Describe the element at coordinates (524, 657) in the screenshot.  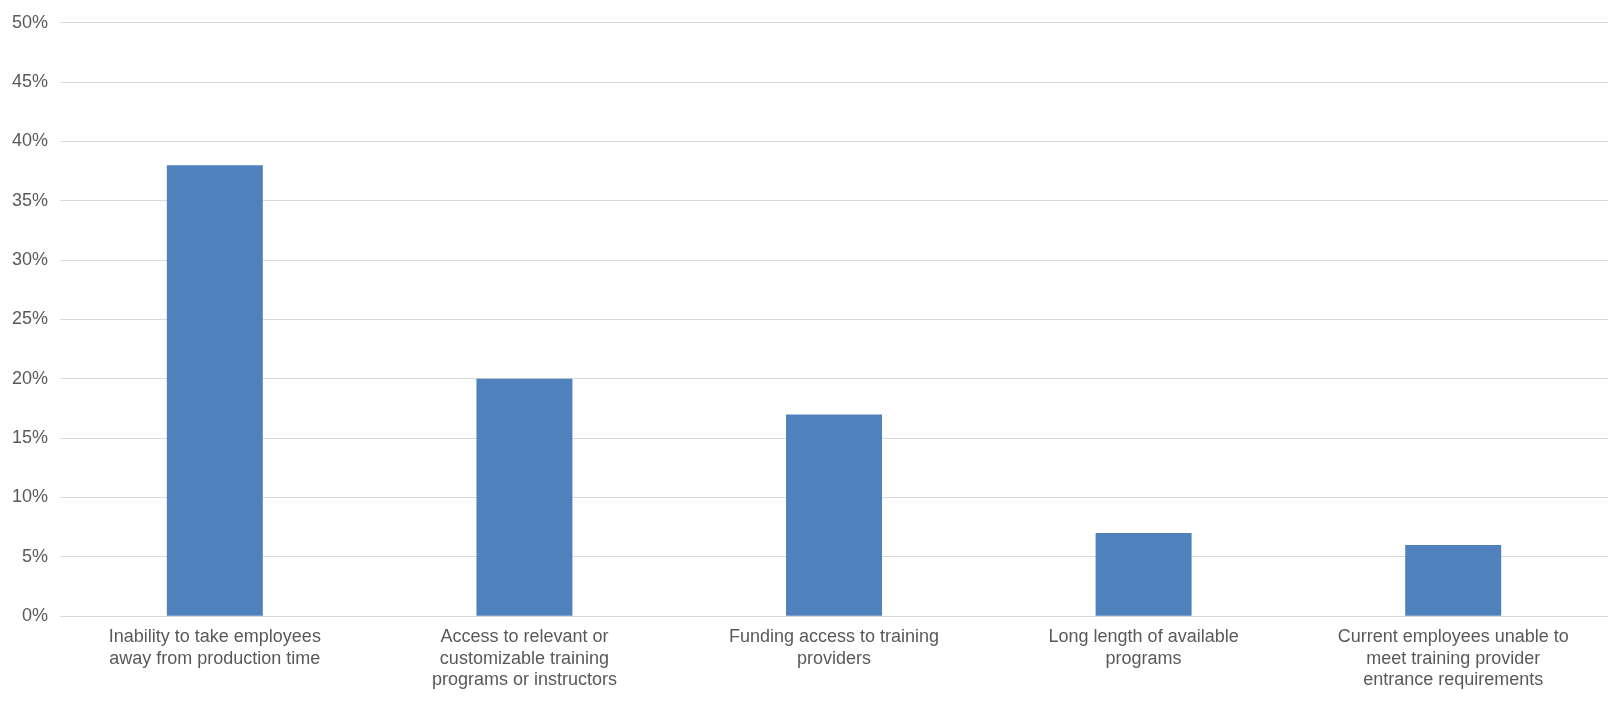
I see `x-tick-label: Access to relevant or customizable training programs or instructors` at that location.